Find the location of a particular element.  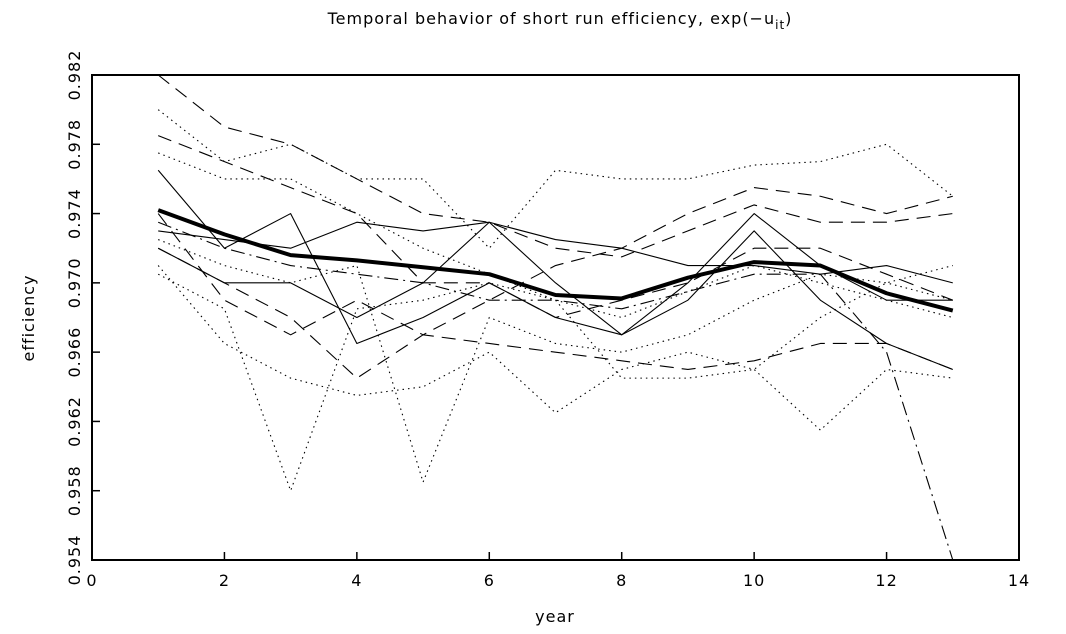

x-tick-label: 6 is located at coordinates (489, 580).